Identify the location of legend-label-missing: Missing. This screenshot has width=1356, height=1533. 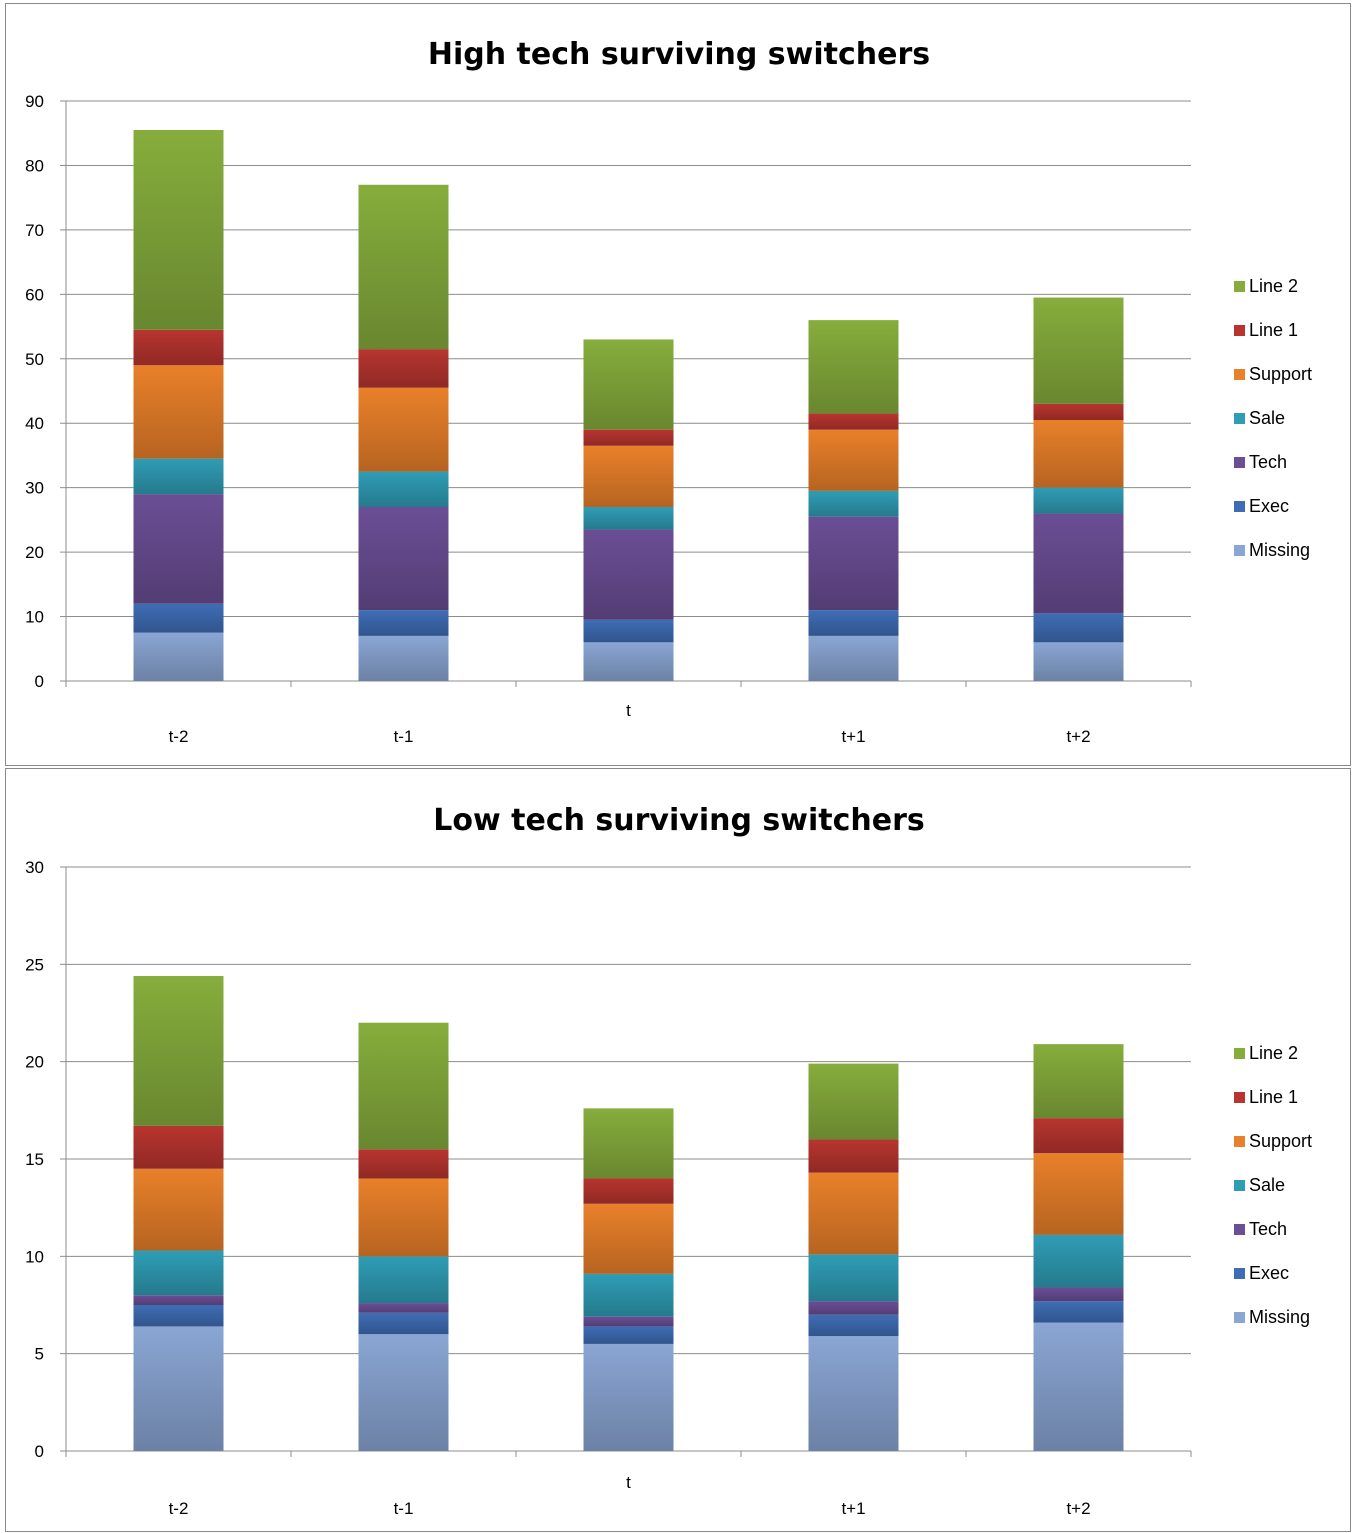
(1279, 550).